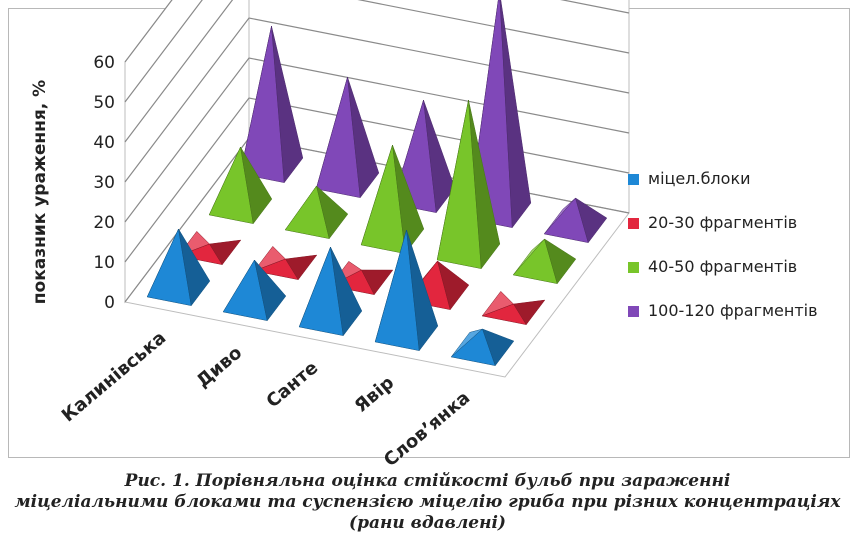 This screenshot has height=542, width=855. I want to click on category-label: Диво, so click(220, 367).